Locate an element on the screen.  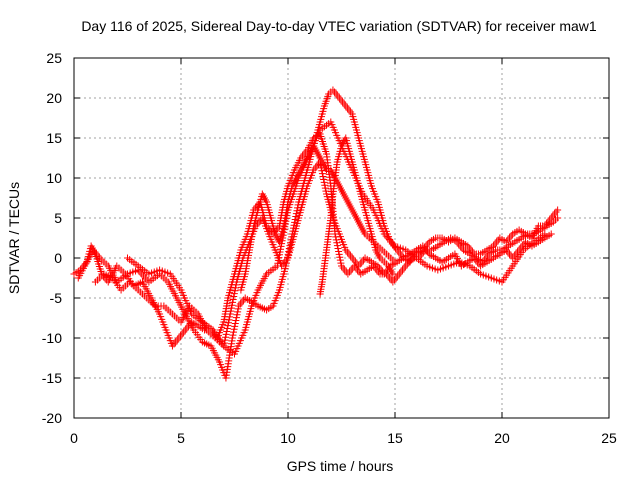
y-tick-label: 0 is located at coordinates (58, 258).